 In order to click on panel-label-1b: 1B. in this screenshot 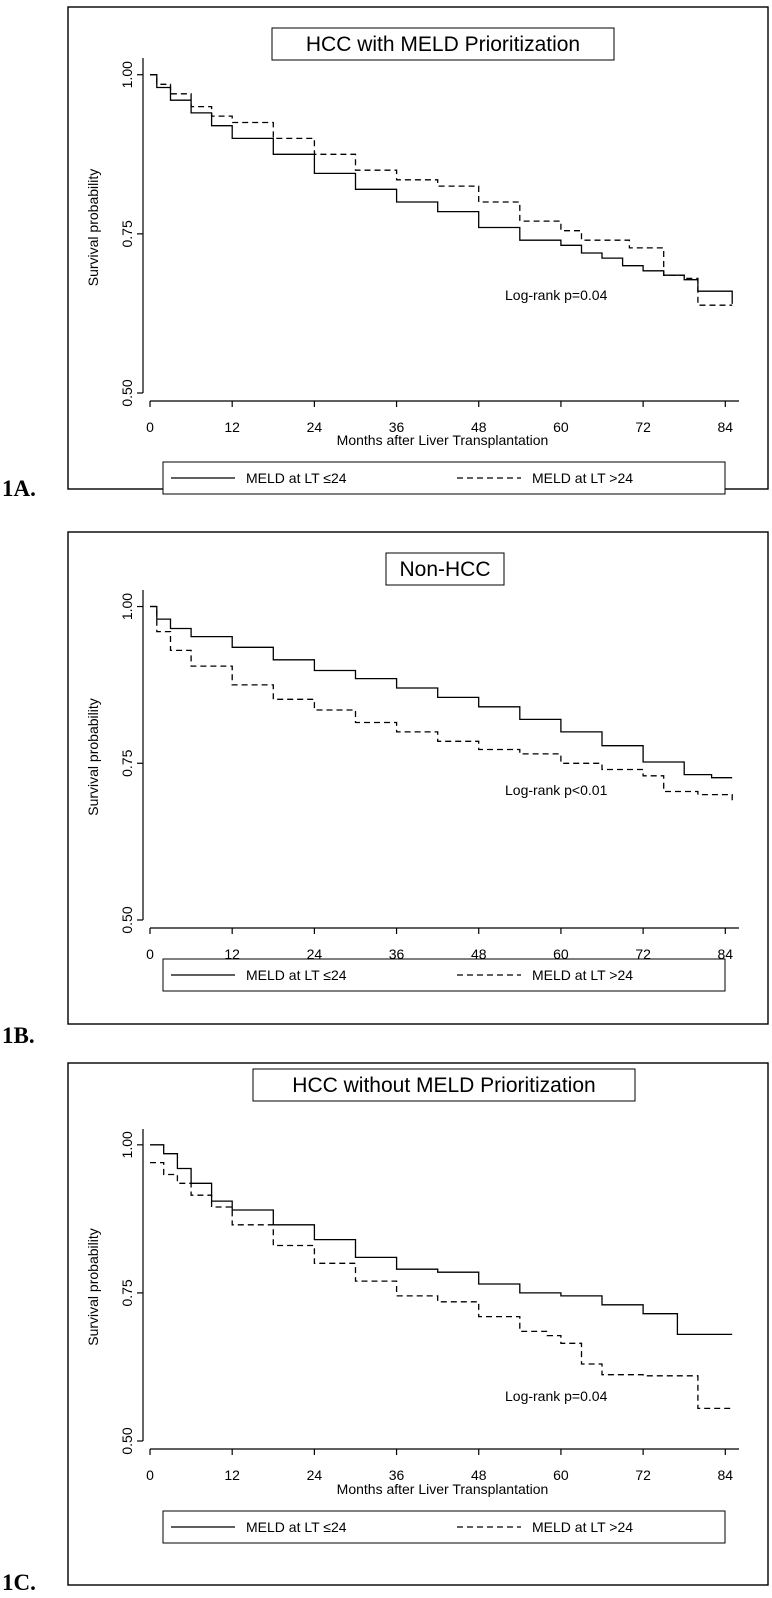, I will do `click(18, 1035)`.